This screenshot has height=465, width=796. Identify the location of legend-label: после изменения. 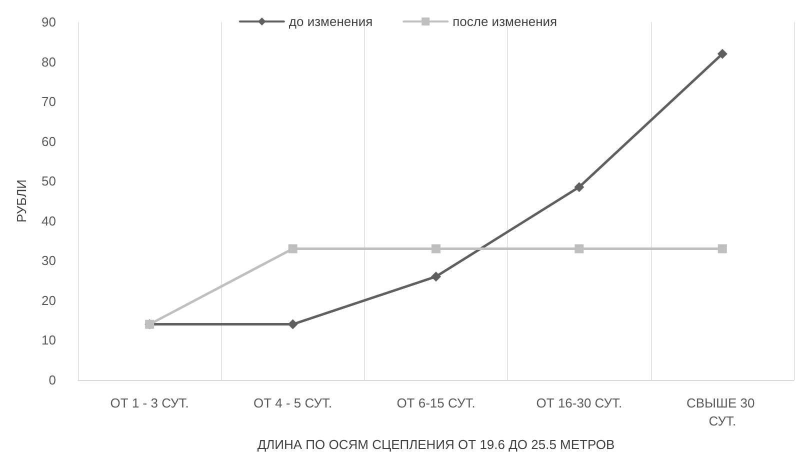
(505, 21).